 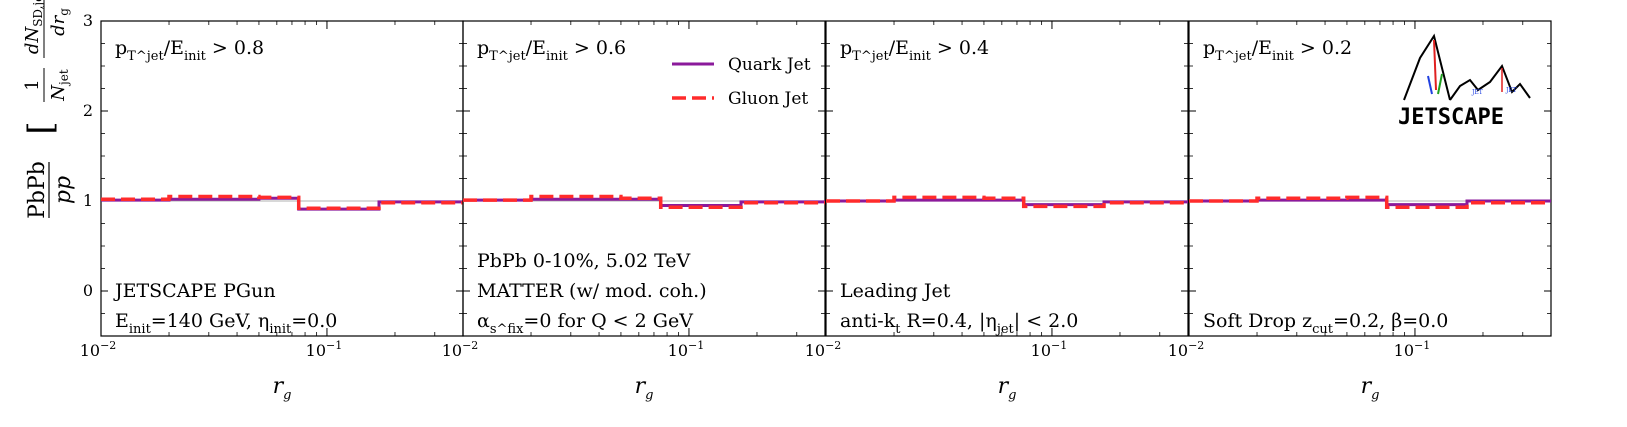 What do you see at coordinates (88, 110) in the screenshot?
I see `y-tick-label: 2` at bounding box center [88, 110].